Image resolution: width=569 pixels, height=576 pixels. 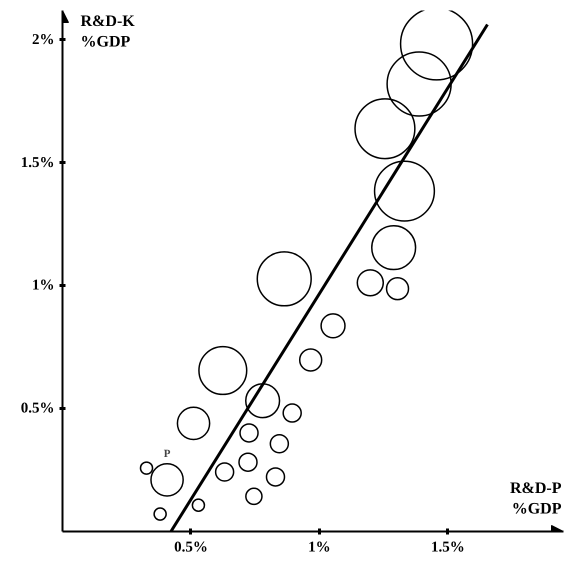 I want to click on x-axis-title: R&D-P %GDP, so click(x=536, y=499).